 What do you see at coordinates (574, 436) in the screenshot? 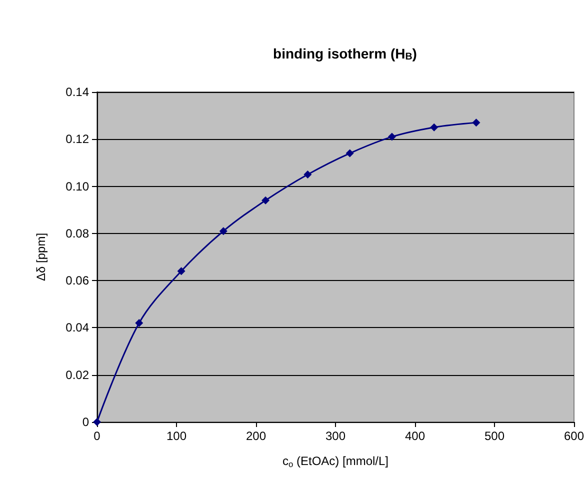
I see `x-tick-label: 600` at bounding box center [574, 436].